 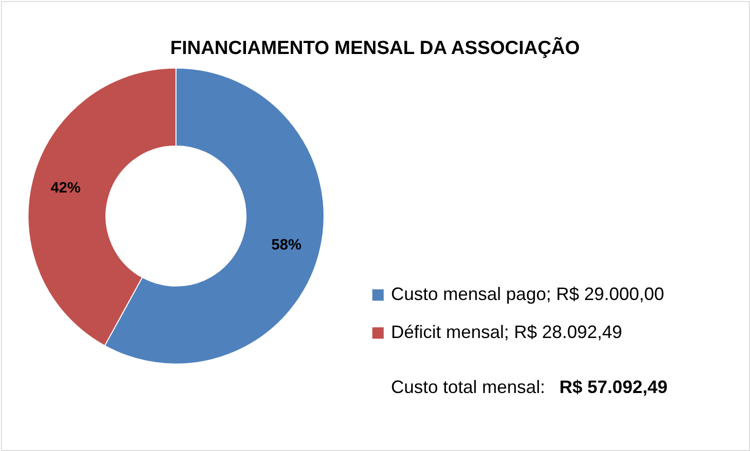 I want to click on chart-title: FINANCIAMENTO MENSAL DA ASSOCIAÇÃO, so click(x=375, y=48).